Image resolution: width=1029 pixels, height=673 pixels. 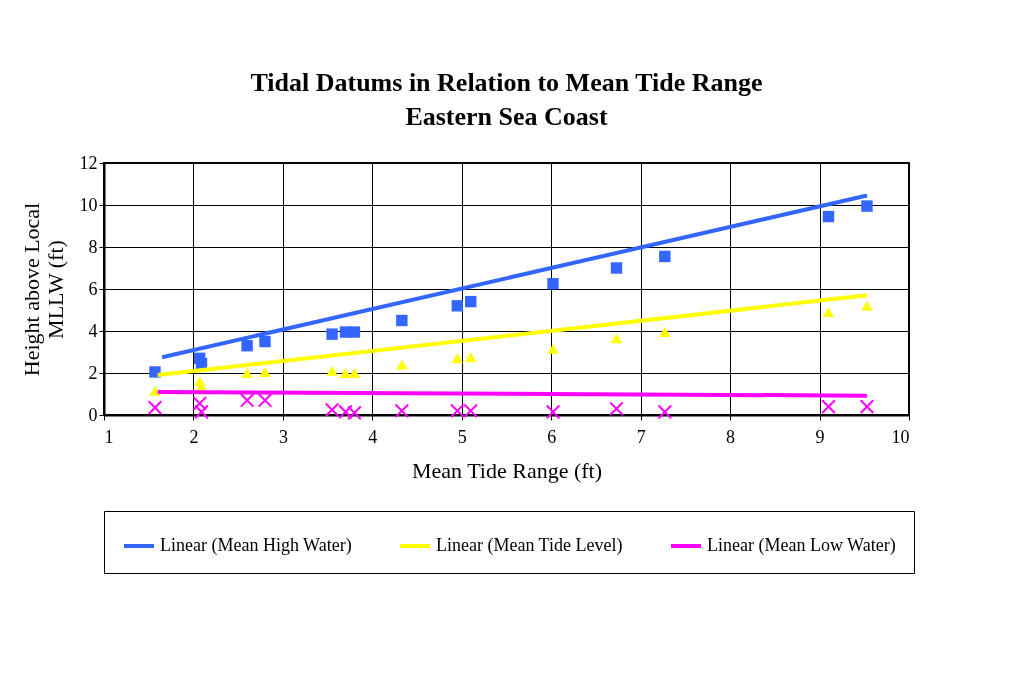 I want to click on x-tick-label: 1, so click(x=109, y=436).